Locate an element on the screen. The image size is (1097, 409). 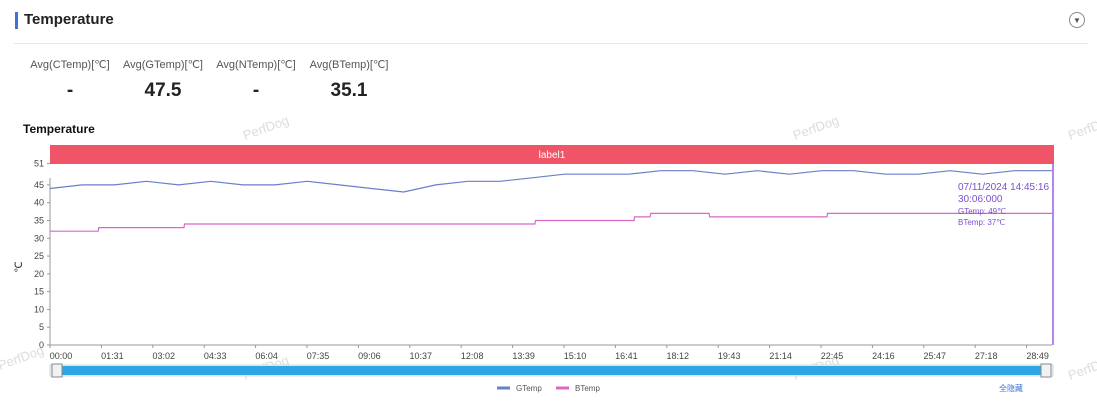
stat-label-btemp: Avg(BTemp)[℃] is located at coordinates (349, 65).